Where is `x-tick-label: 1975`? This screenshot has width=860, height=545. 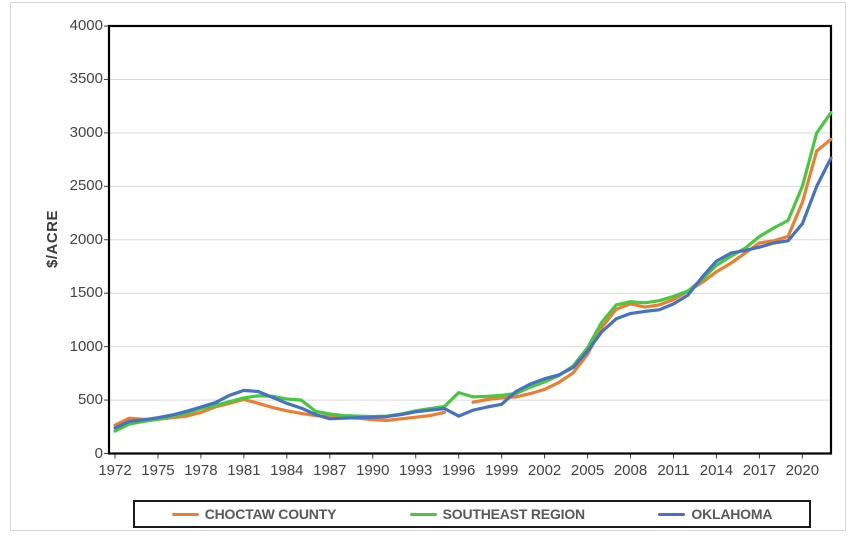
x-tick-label: 1975 is located at coordinates (158, 470).